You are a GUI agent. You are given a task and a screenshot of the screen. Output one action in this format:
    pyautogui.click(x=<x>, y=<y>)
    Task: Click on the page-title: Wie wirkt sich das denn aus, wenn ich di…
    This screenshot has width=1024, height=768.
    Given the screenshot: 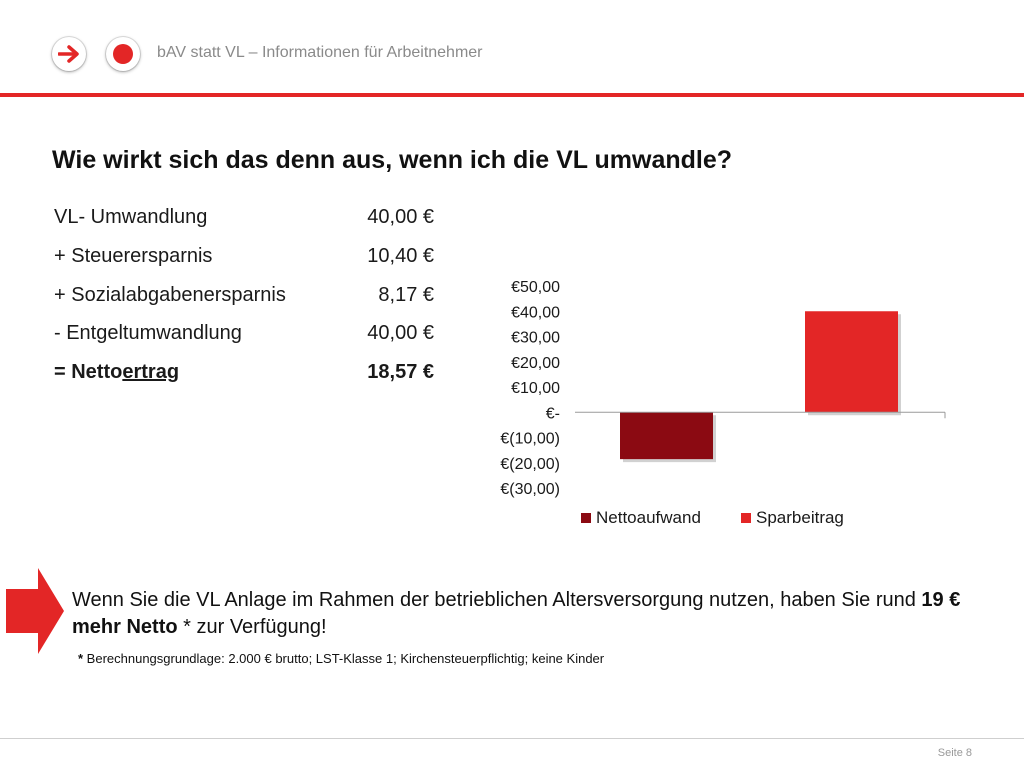 What is the action you would take?
    pyautogui.click(x=392, y=160)
    